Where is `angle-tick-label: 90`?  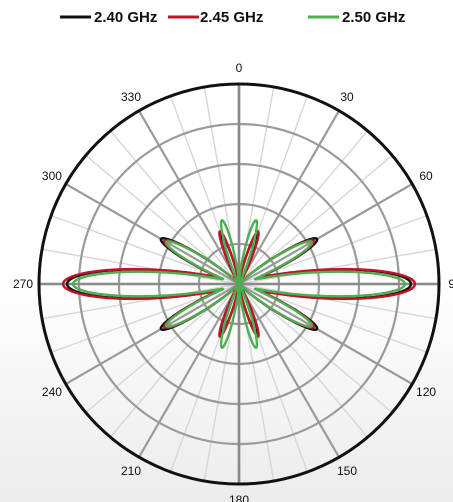
angle-tick-label: 90 is located at coordinates (450, 284).